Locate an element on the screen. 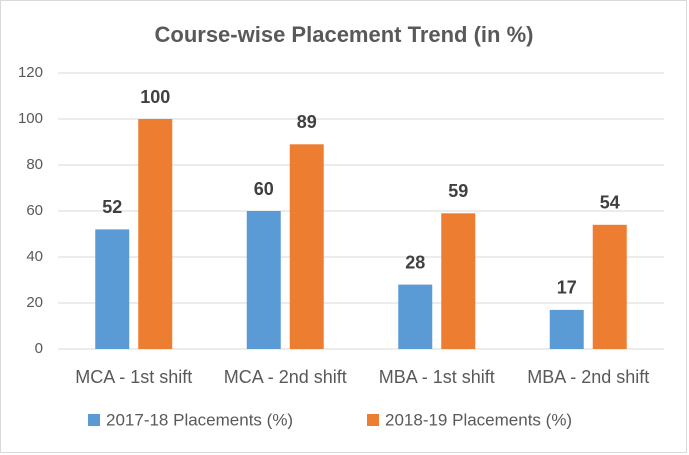 The image size is (689, 455). chart-title: Course-wise Placement Trend (in %) is located at coordinates (344, 34).